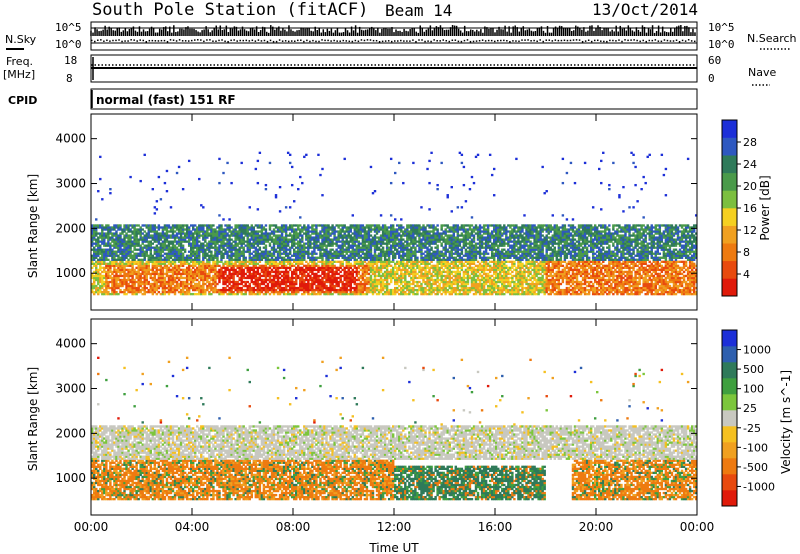 This screenshot has height=554, width=800. I want to click on beam-label: Beam 14, so click(418, 10).